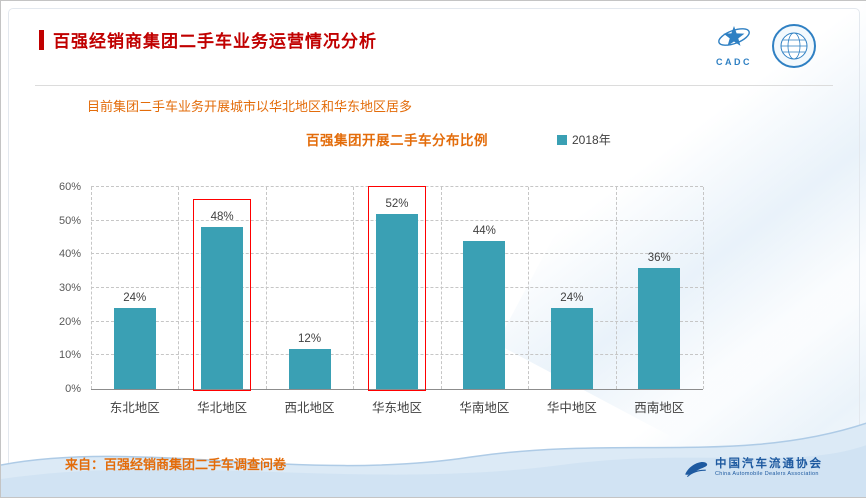  Describe the element at coordinates (562, 139) in the screenshot. I see `legend-swatch` at that location.